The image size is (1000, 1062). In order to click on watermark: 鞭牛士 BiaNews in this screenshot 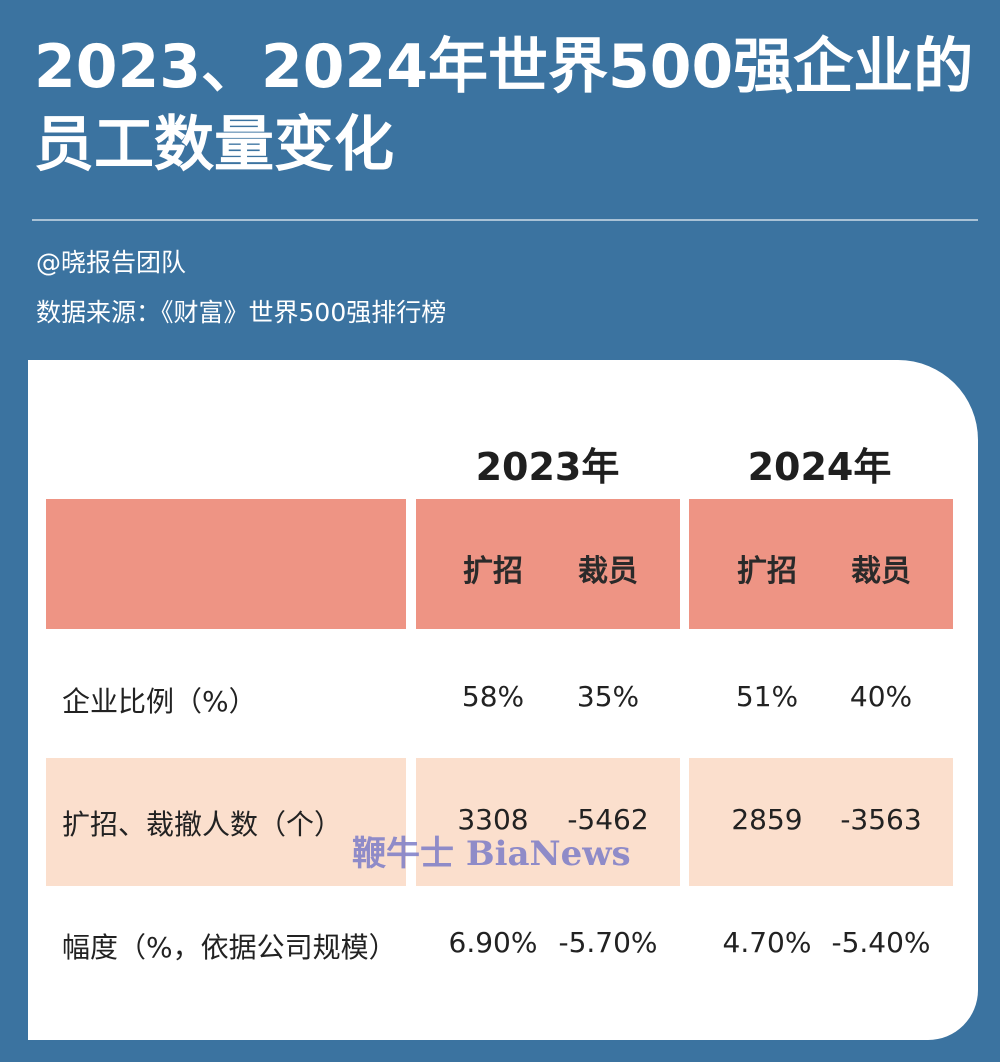, I will do `click(491, 854)`.